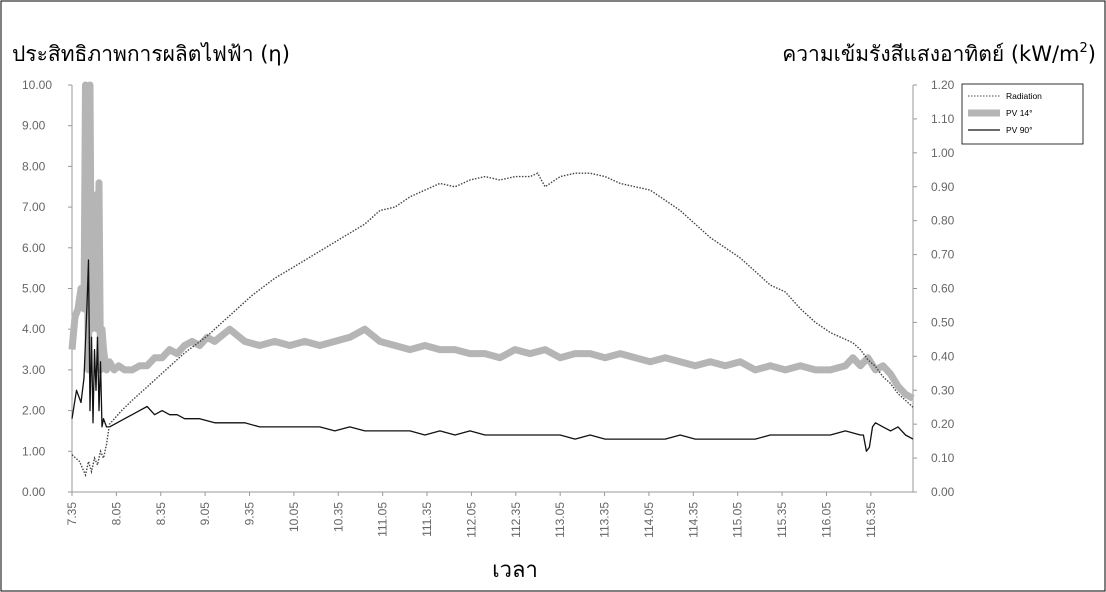 The image size is (1106, 592). Describe the element at coordinates (943, 221) in the screenshot. I see `y-right-tick-label: 0.80` at that location.